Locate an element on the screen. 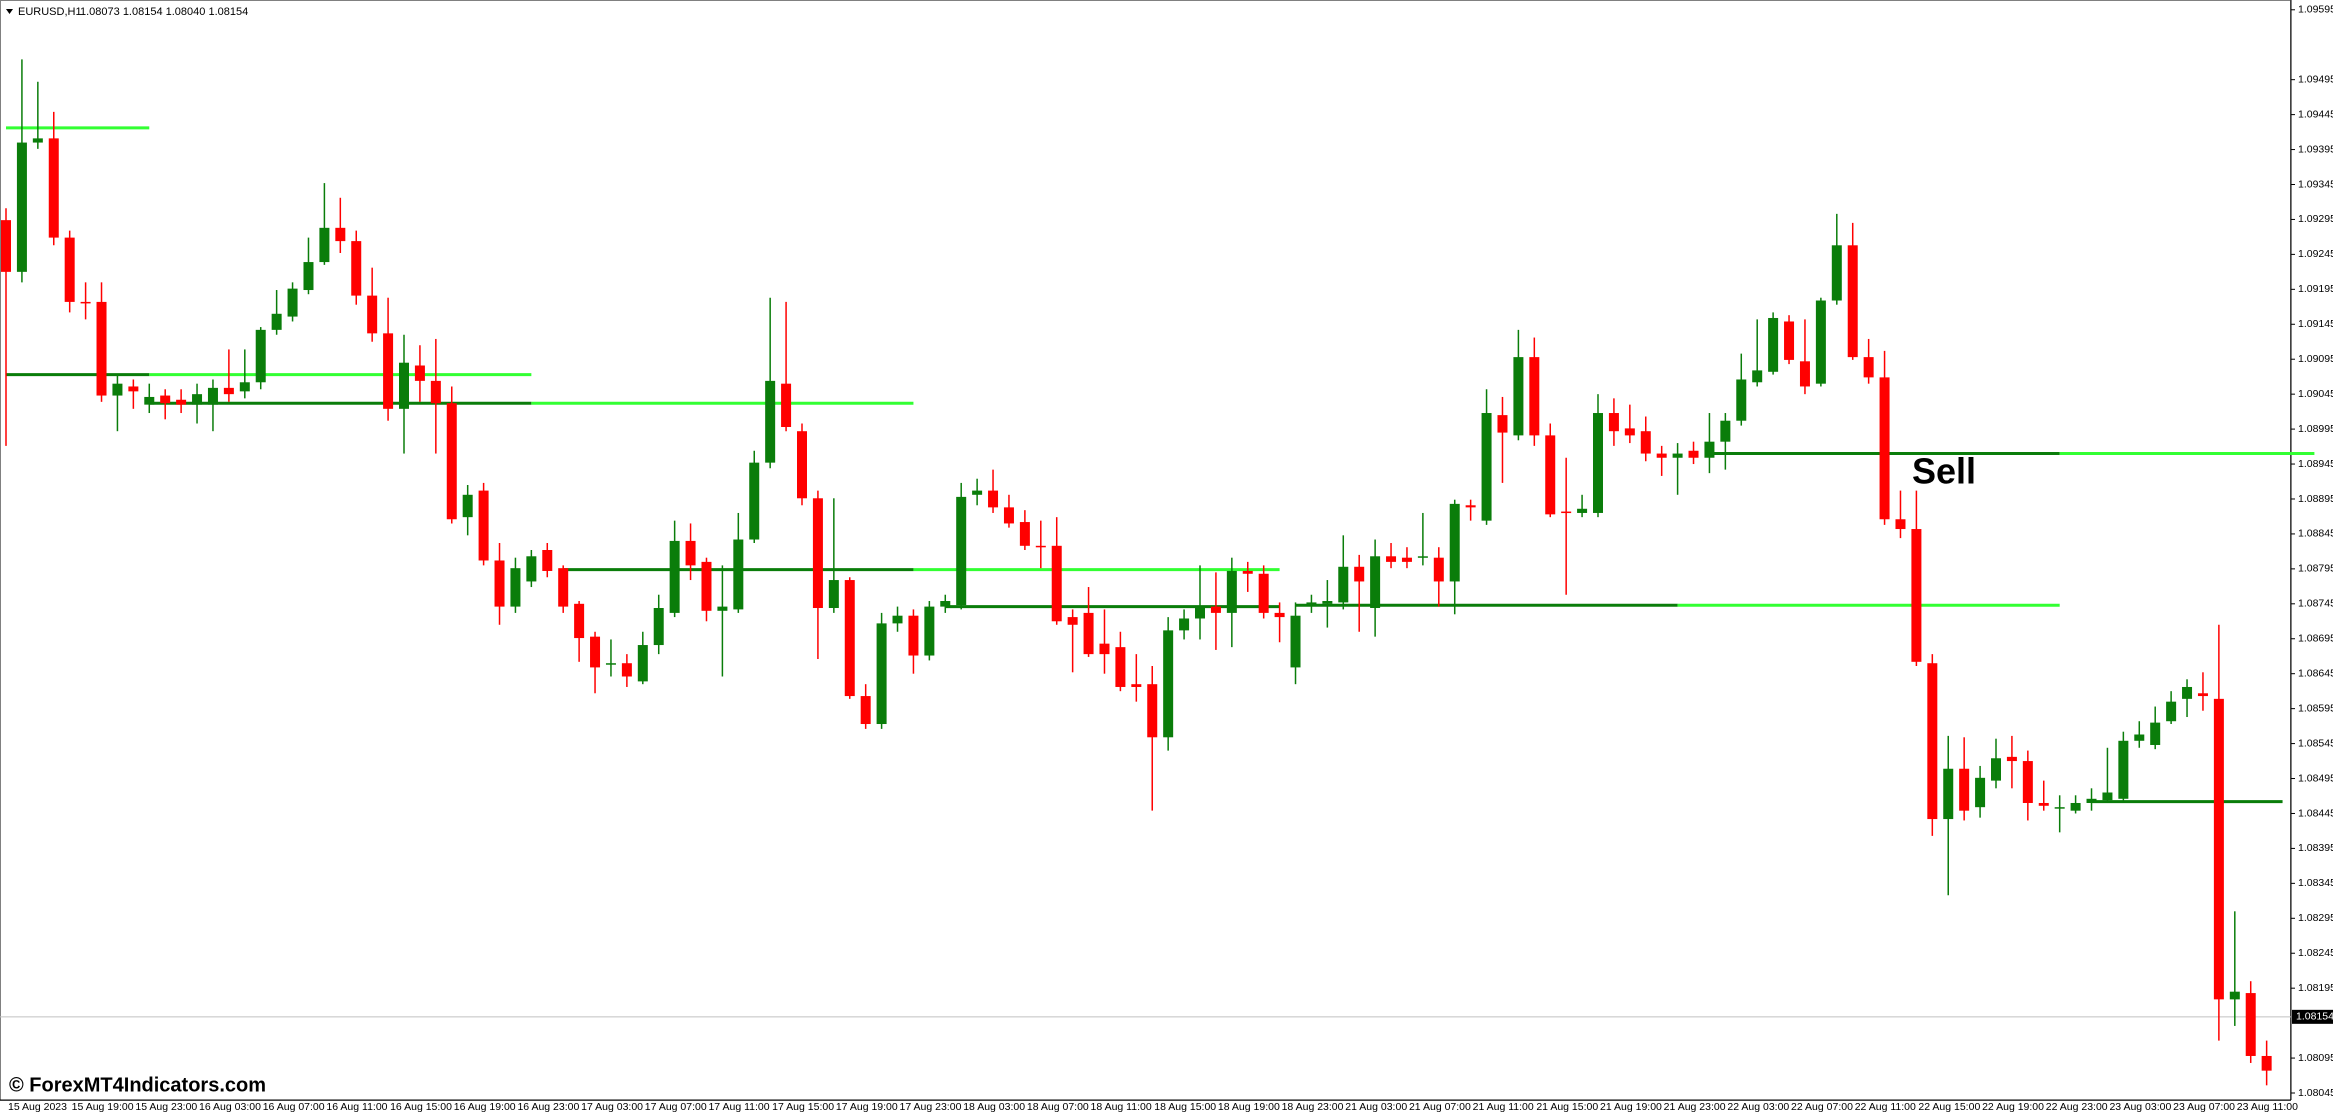  x-tick-label: 18 Aug 19:00 is located at coordinates (1249, 1107).